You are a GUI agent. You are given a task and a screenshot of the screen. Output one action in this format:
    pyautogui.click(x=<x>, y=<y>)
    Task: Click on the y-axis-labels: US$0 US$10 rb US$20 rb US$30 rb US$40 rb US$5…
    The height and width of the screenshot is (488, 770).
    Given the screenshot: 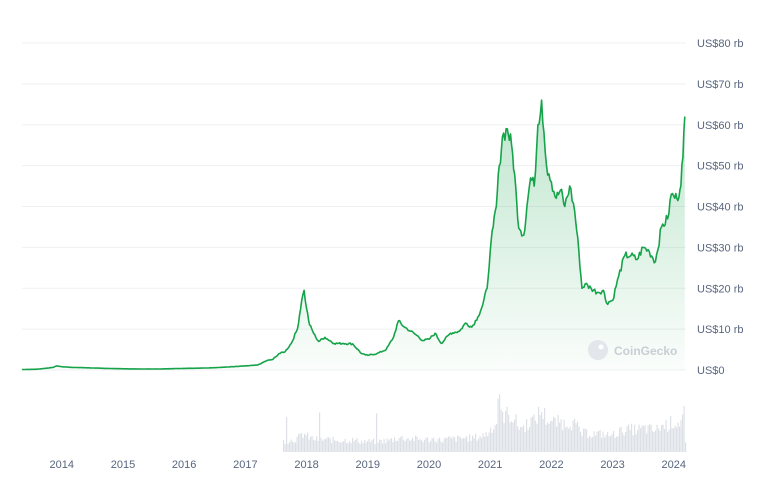 What is the action you would take?
    pyautogui.click(x=720, y=207)
    